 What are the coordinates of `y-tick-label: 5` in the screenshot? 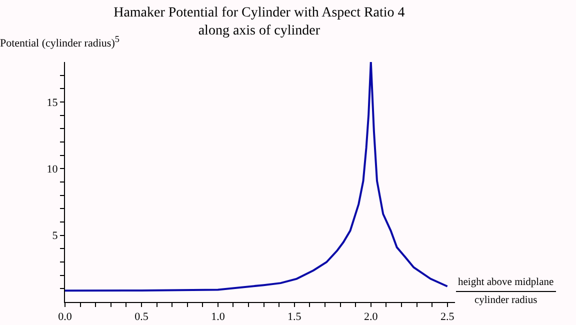 It's located at (55, 236).